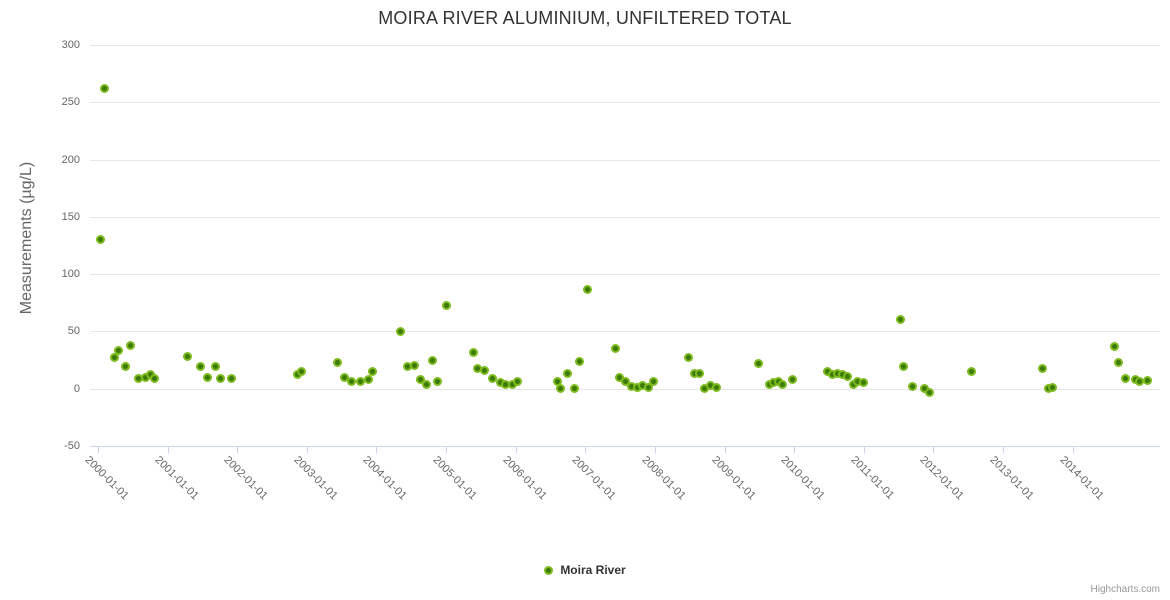 This screenshot has width=1170, height=600. What do you see at coordinates (1081, 478) in the screenshot?
I see `x-axis-label: 2014-01-01` at bounding box center [1081, 478].